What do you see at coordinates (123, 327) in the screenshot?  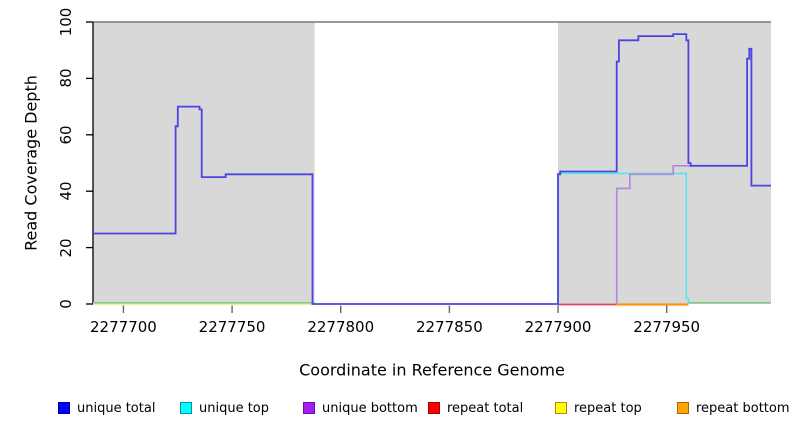 I see `x-tick-label: 2277700` at bounding box center [123, 327].